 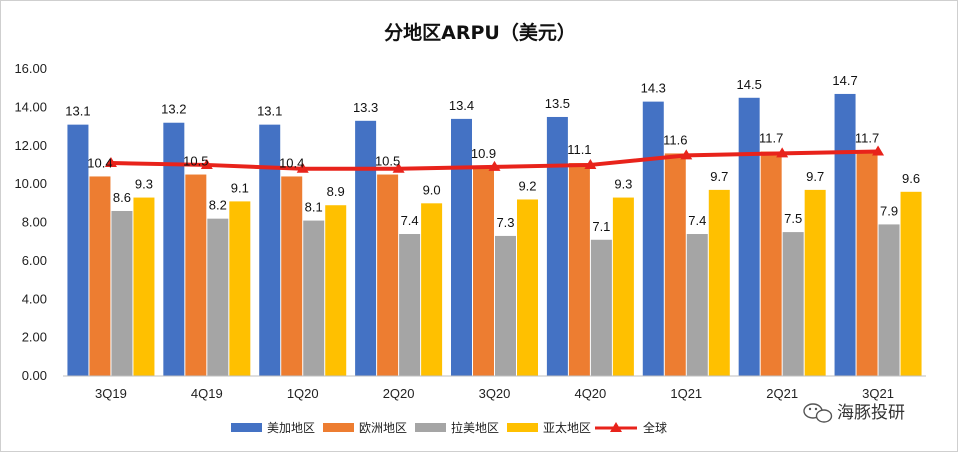 What do you see at coordinates (269, 111) in the screenshot?
I see `data-label: 13.1` at bounding box center [269, 111].